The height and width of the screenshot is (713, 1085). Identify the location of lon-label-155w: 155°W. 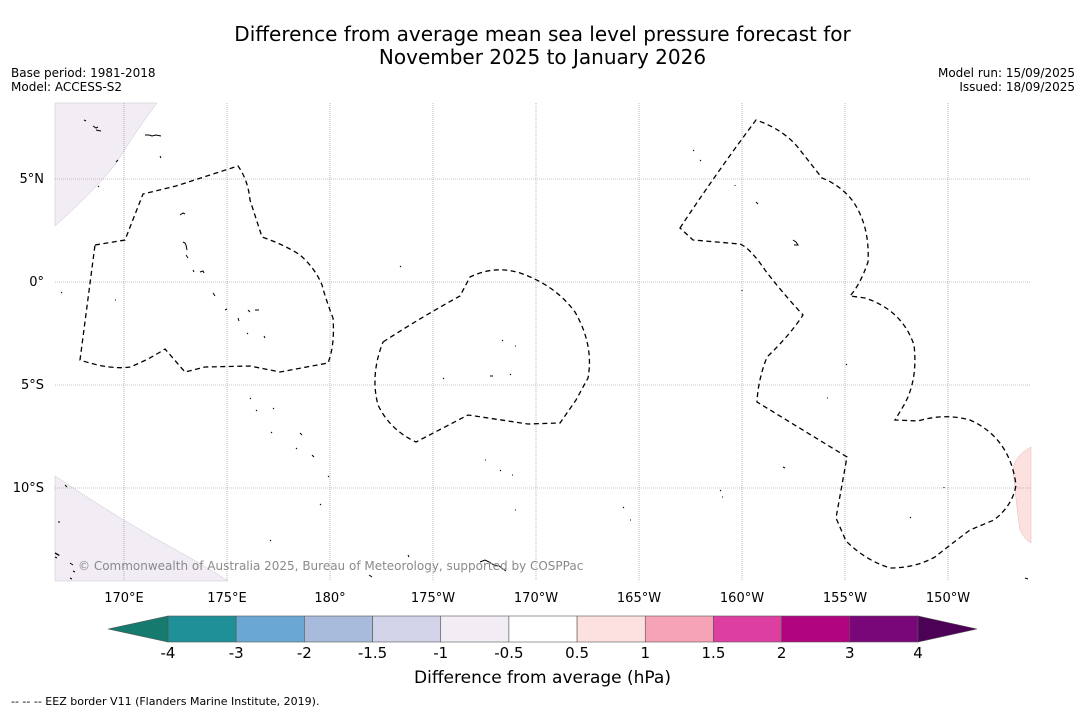
(845, 598).